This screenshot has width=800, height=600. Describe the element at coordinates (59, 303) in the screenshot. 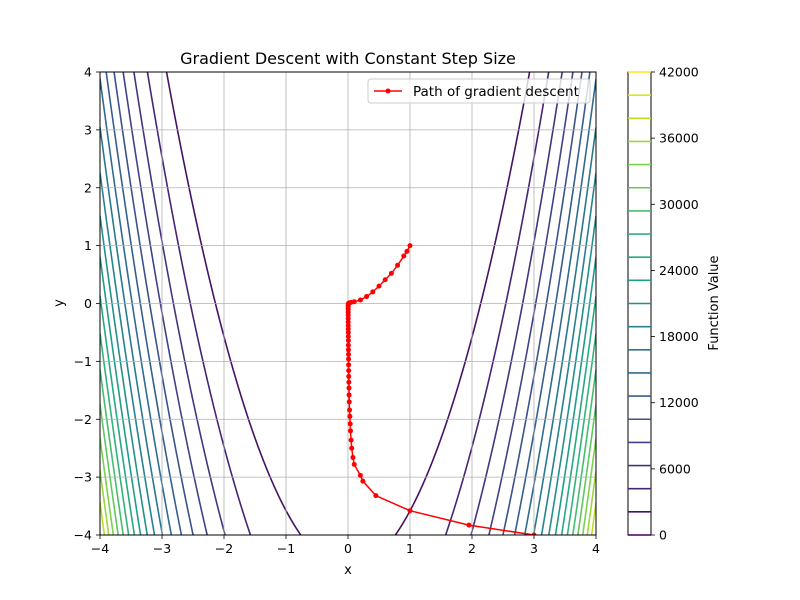

I see `y-axis-label: y` at that location.